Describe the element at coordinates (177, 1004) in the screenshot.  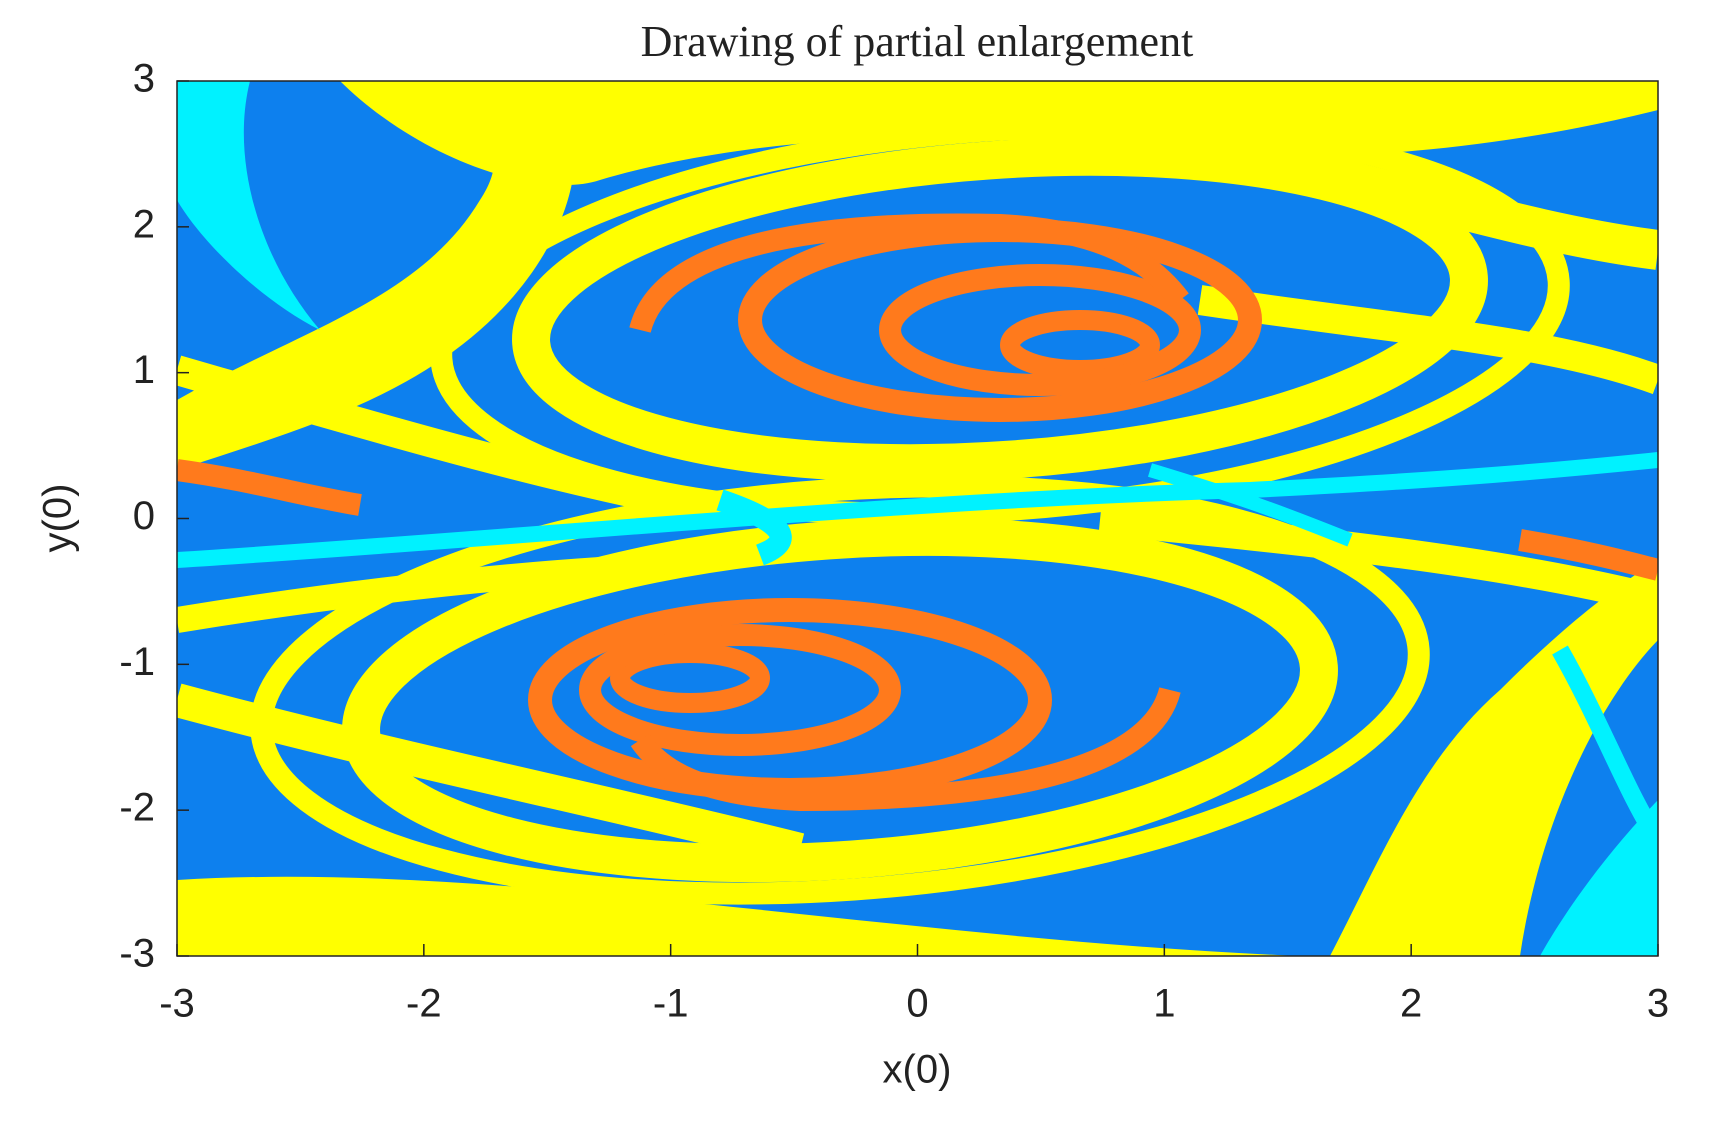
I see `x-tick-label: -3` at that location.